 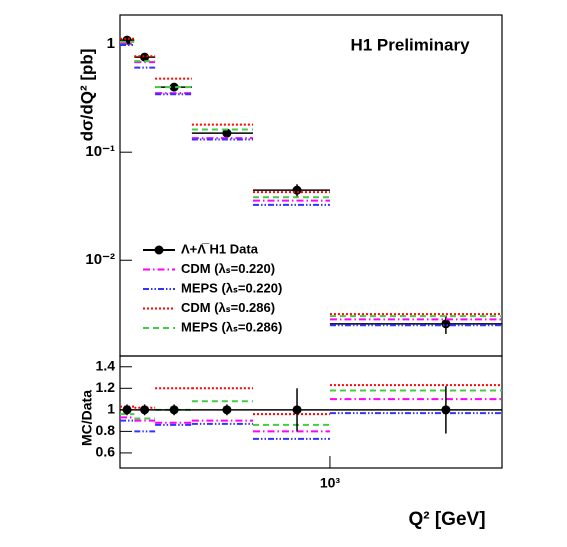 What do you see at coordinates (106, 430) in the screenshot?
I see `y-tick-label: 0.8` at bounding box center [106, 430].